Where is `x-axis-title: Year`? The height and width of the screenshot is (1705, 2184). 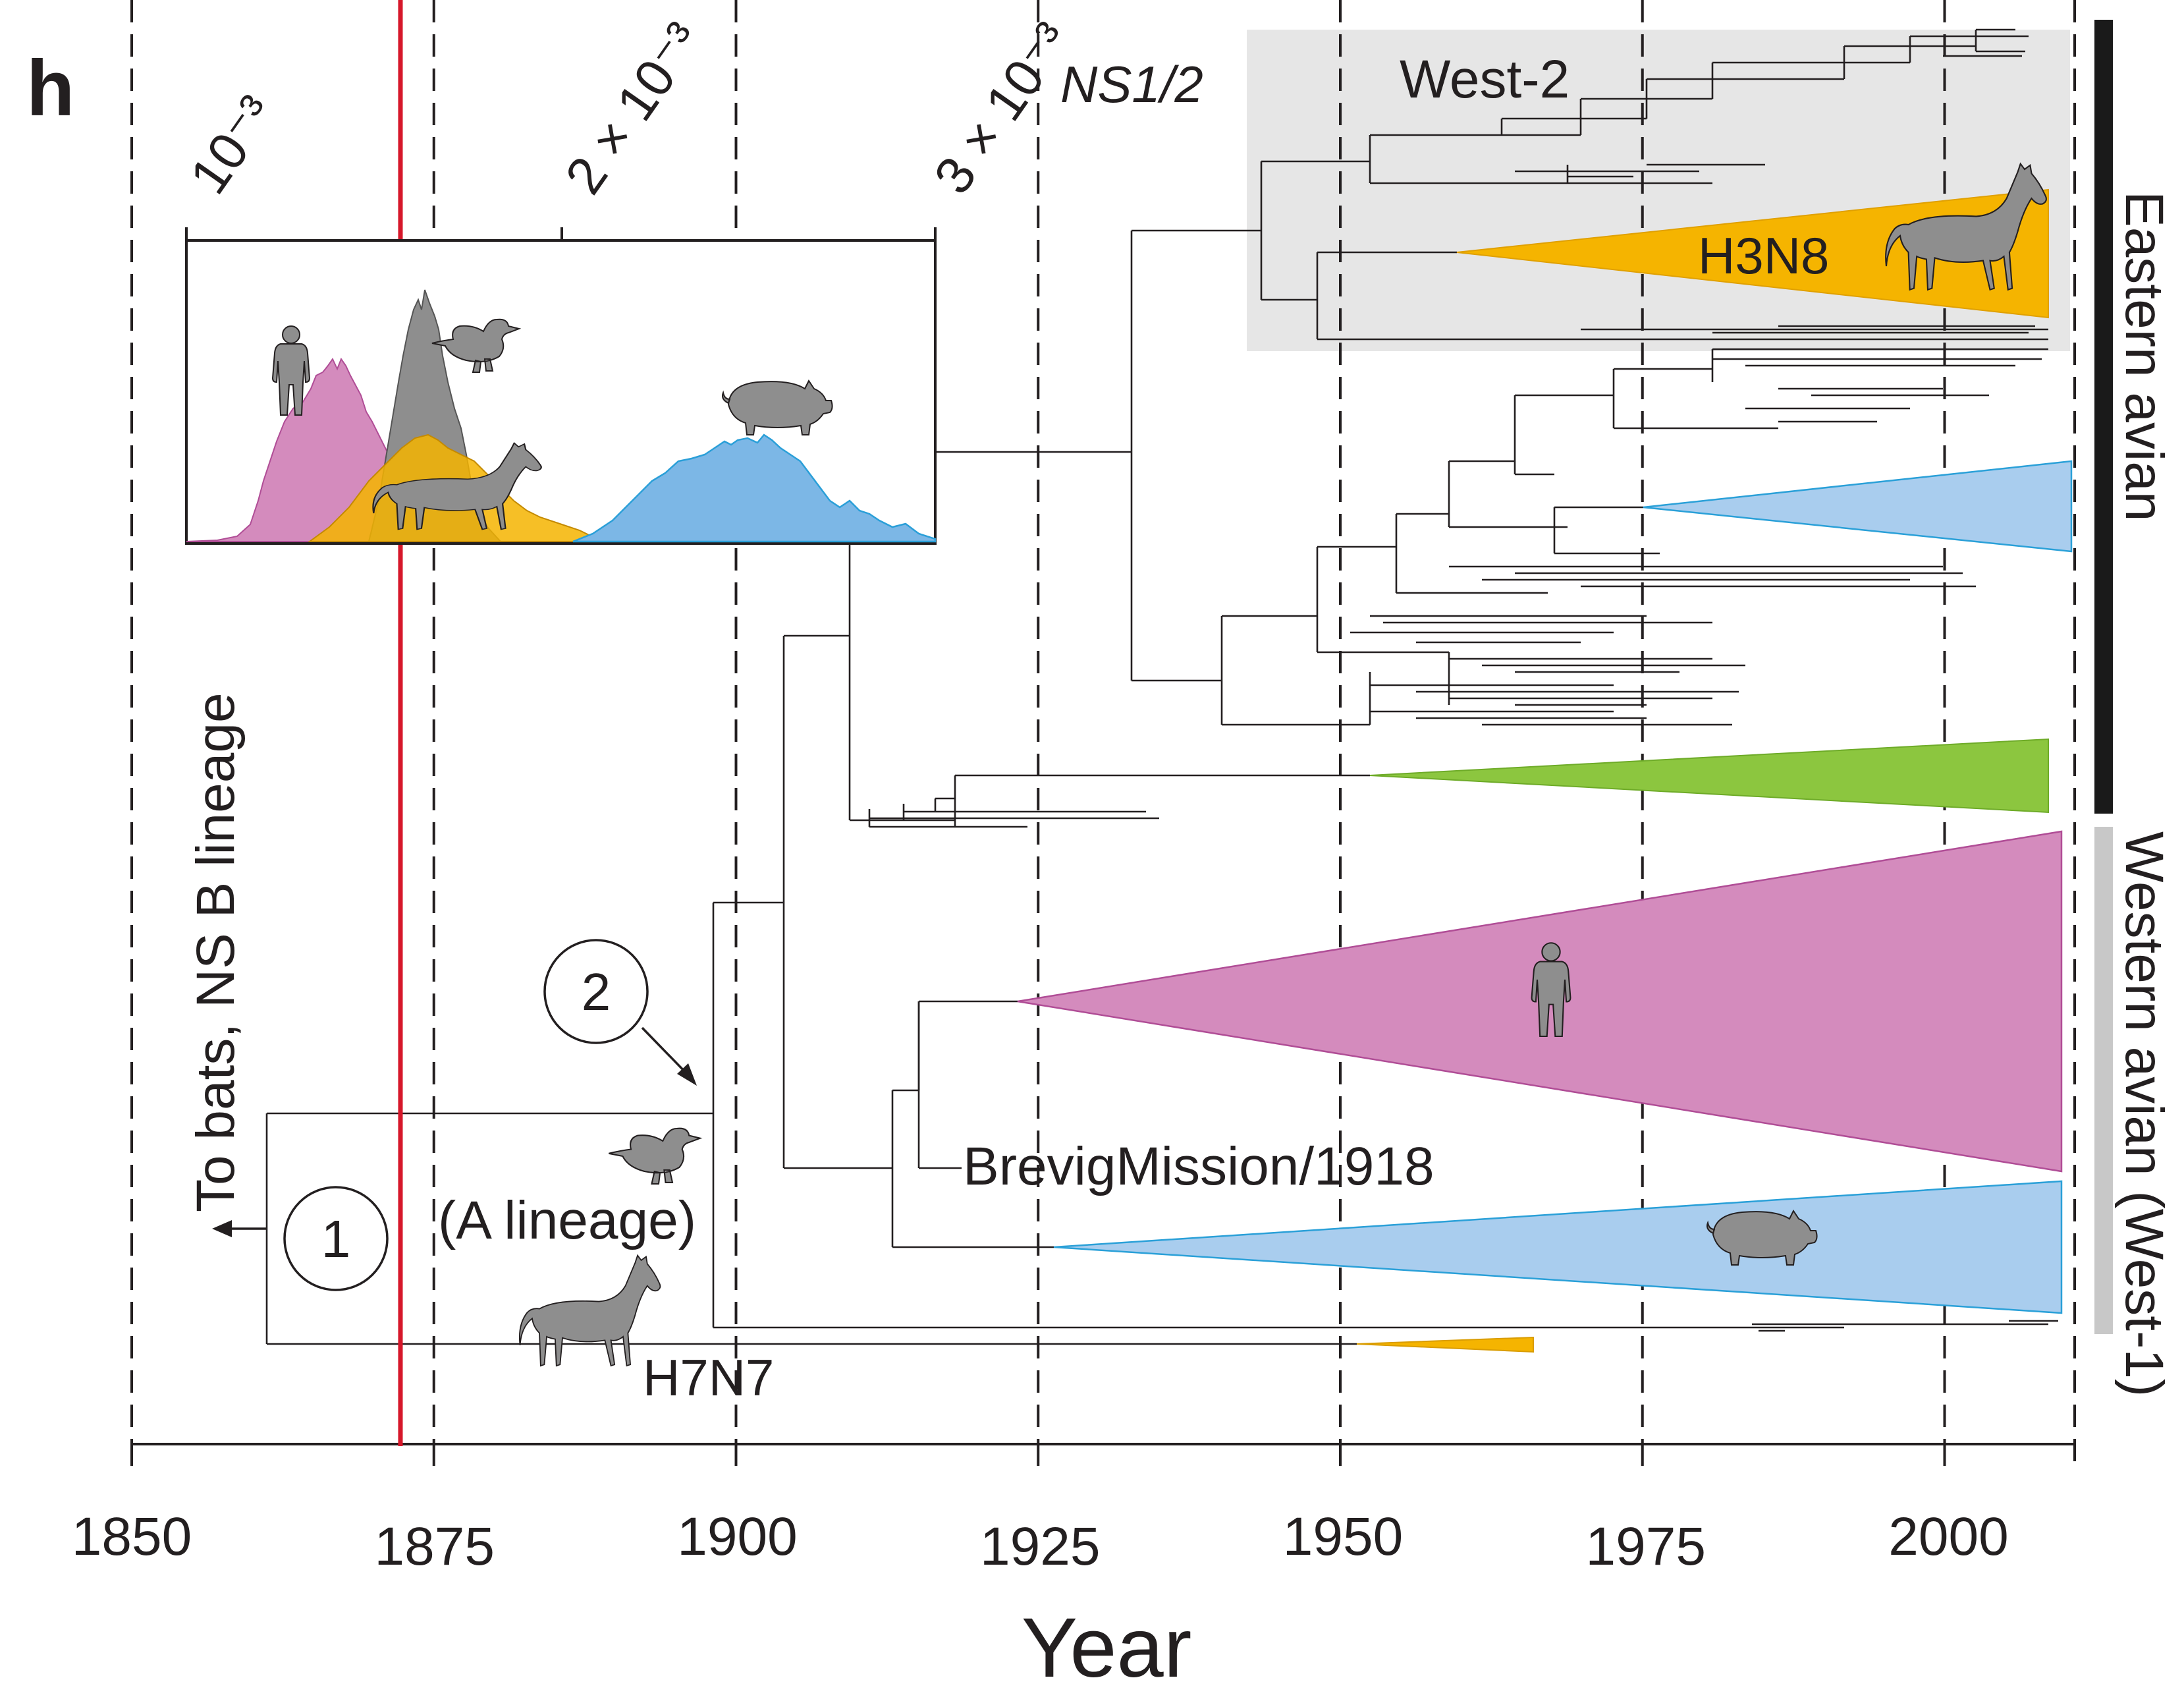 x-axis-title: Year is located at coordinates (1107, 1648).